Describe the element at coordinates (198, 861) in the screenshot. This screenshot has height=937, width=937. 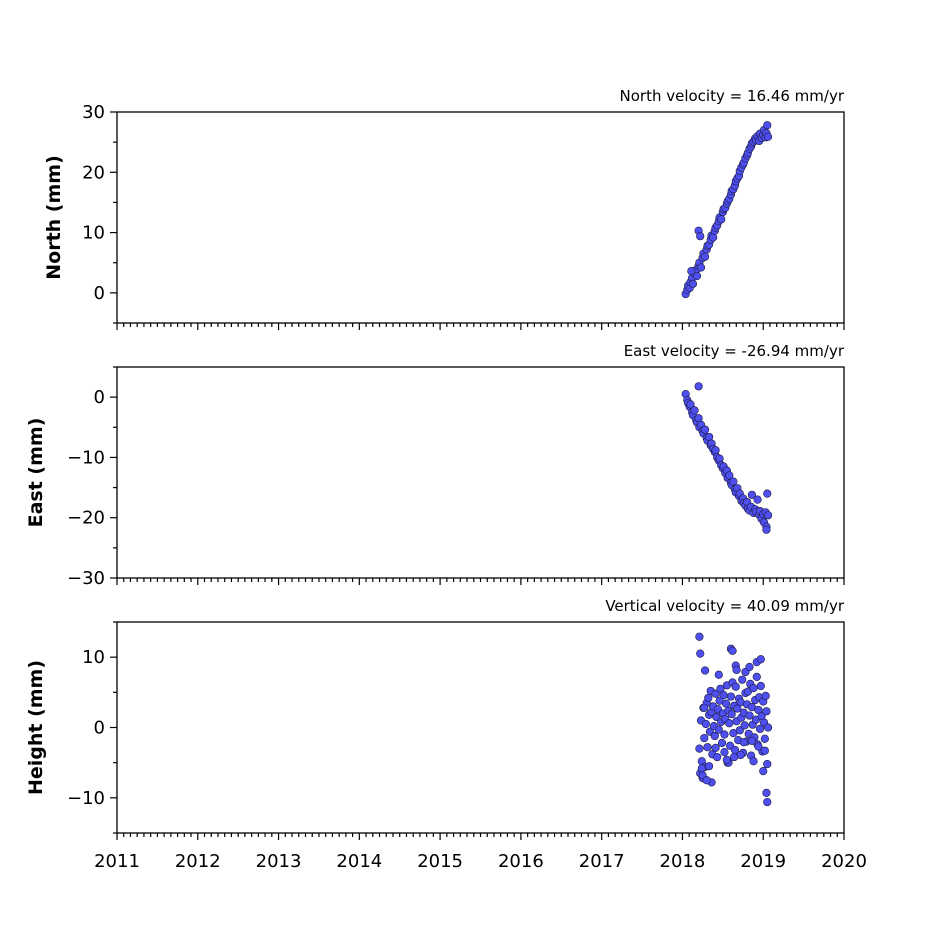
I see `x-tick-label: 2012` at that location.